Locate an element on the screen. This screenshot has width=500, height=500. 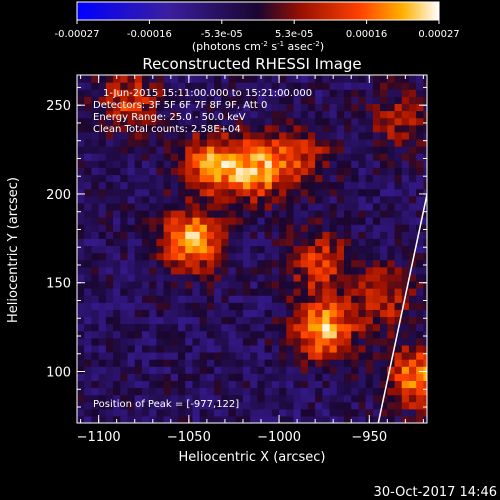
colorbar-tick-label: 0.00016 is located at coordinates (366, 34).